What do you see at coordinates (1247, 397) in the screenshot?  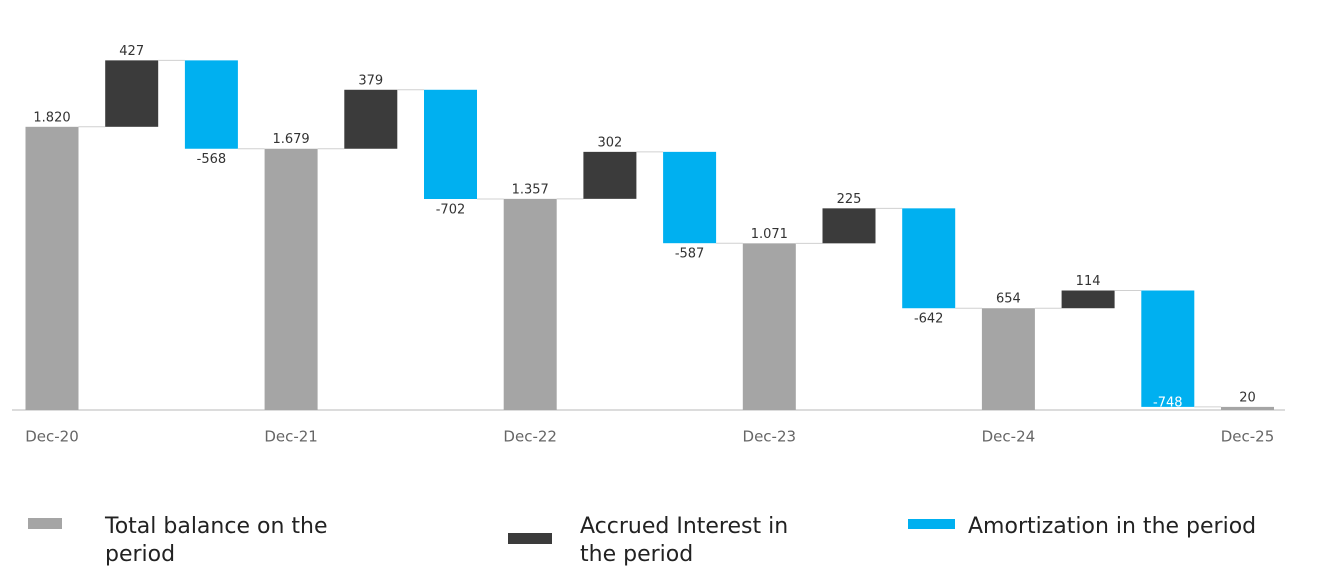 I see `value-label: 20` at bounding box center [1247, 397].